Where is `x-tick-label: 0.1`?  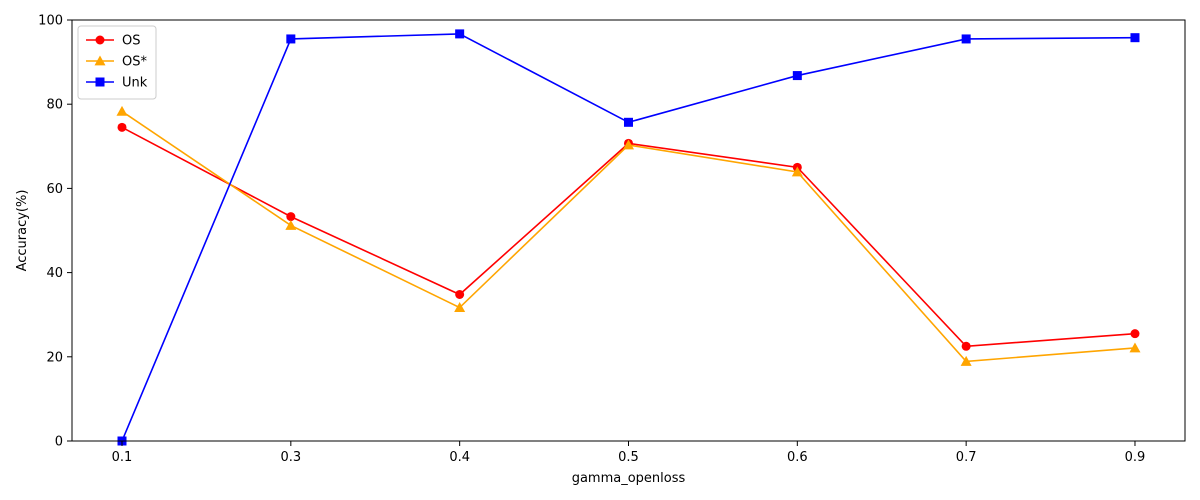
x-tick-label: 0.1 is located at coordinates (122, 457).